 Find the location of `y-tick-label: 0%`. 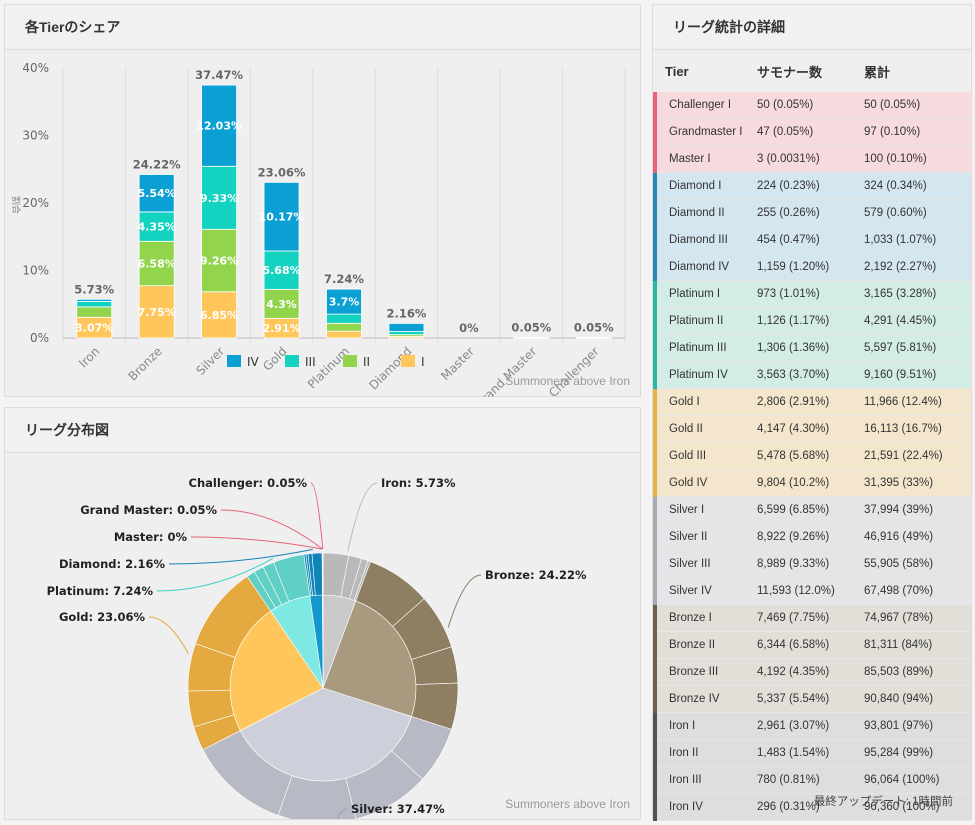

y-tick-label: 0% is located at coordinates (39, 338).